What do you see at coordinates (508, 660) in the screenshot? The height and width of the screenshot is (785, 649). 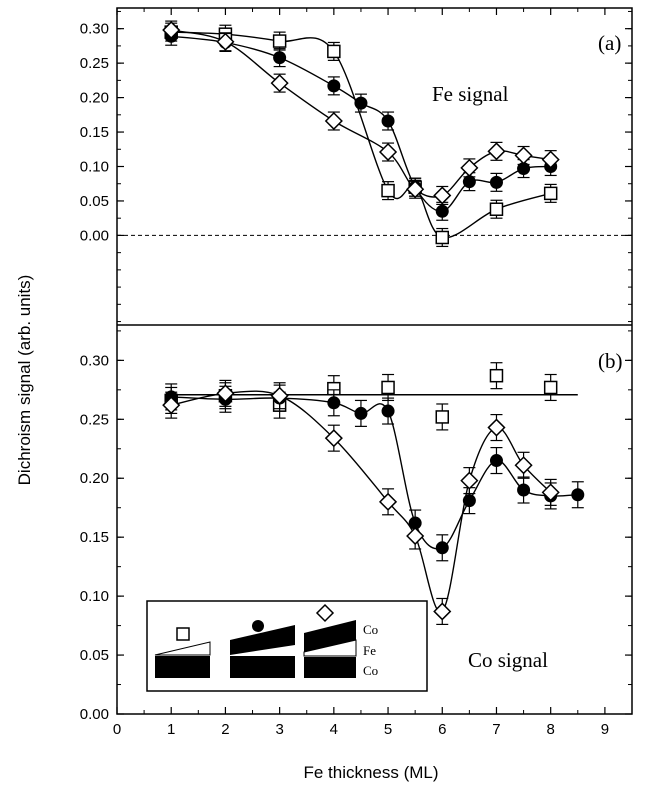 I see `panel-b-annotation: Co signal` at bounding box center [508, 660].